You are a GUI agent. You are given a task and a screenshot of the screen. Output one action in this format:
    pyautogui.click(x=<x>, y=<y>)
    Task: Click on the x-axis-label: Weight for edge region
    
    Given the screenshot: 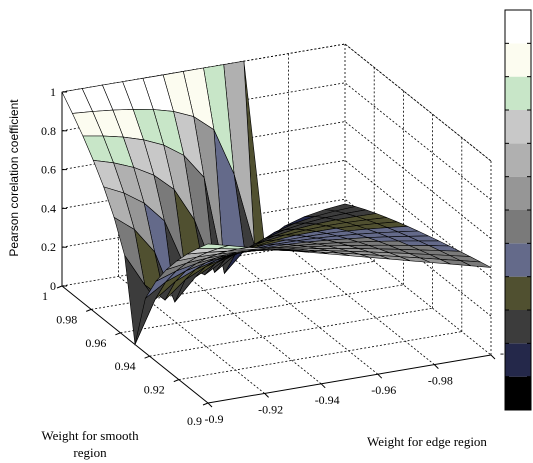 What is the action you would take?
    pyautogui.click(x=427, y=441)
    